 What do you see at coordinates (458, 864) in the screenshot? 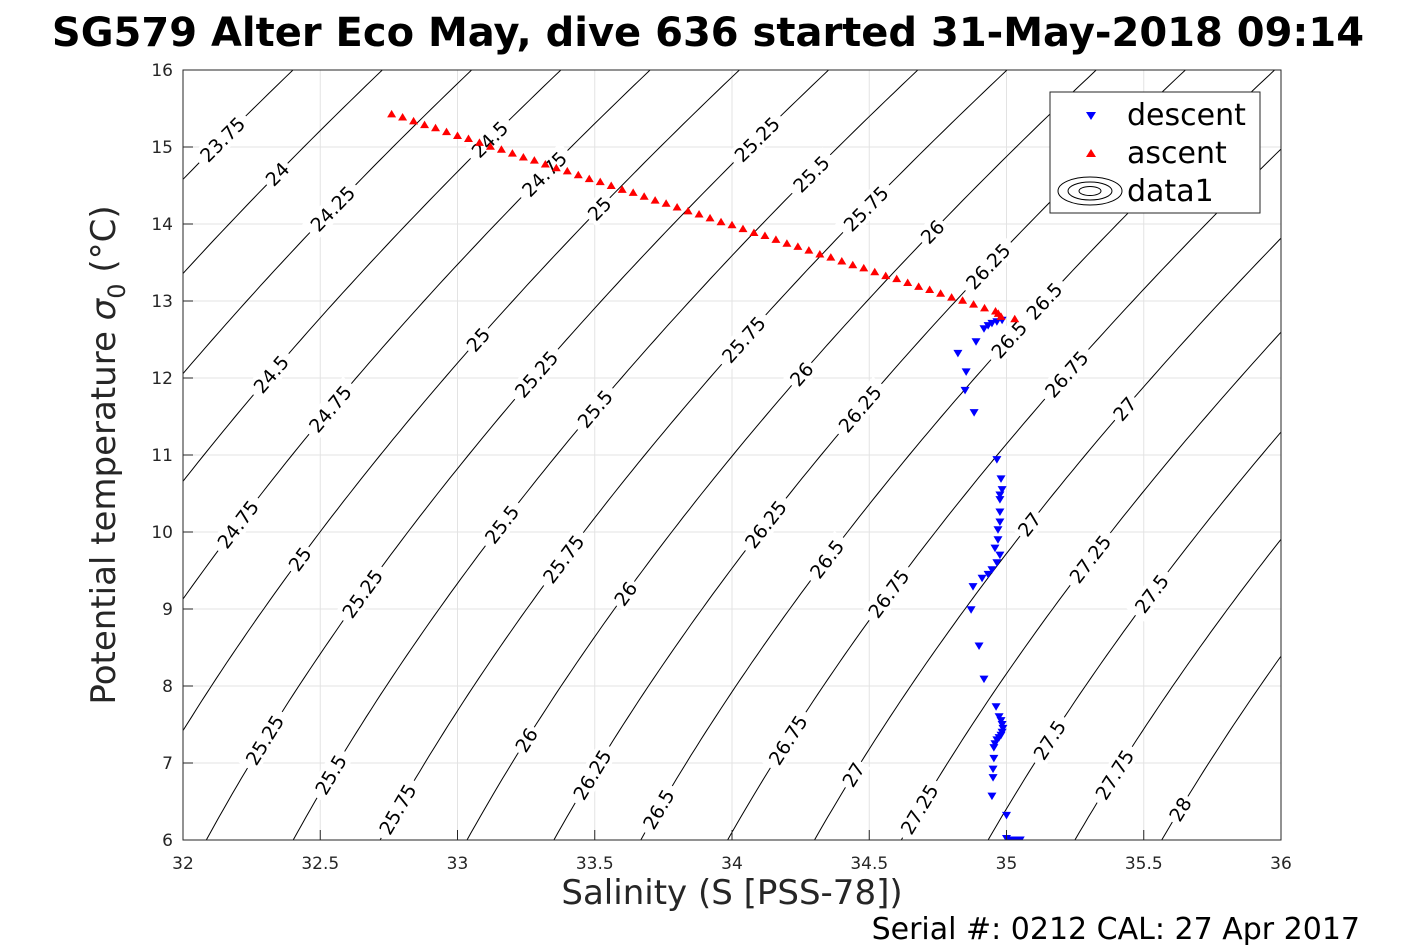
I see `x-tick-label: 33` at bounding box center [458, 864].